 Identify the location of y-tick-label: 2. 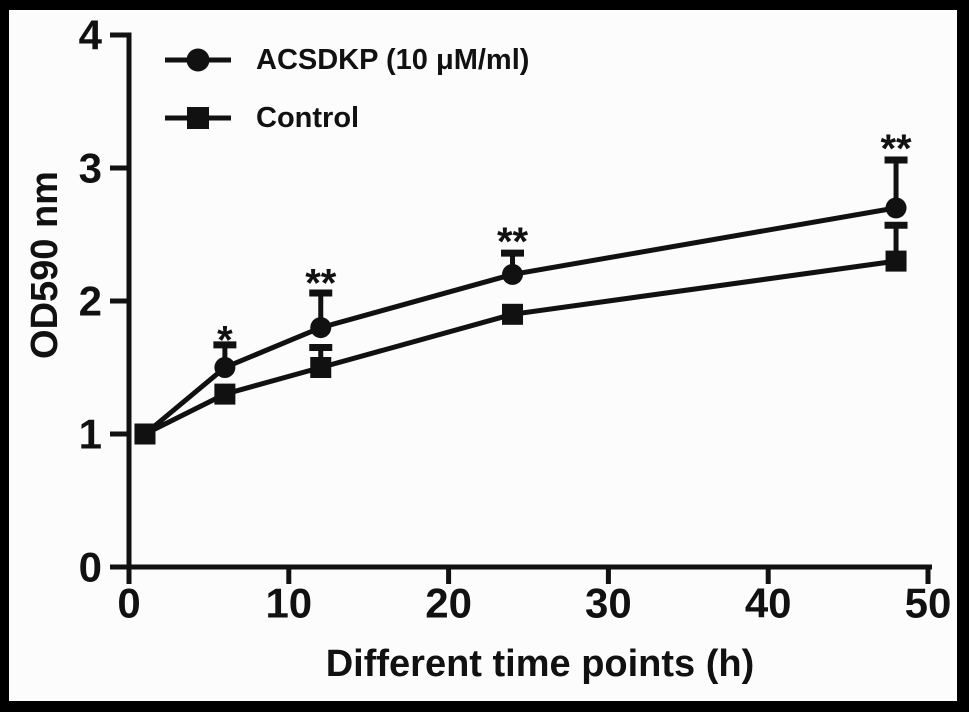
(90, 301).